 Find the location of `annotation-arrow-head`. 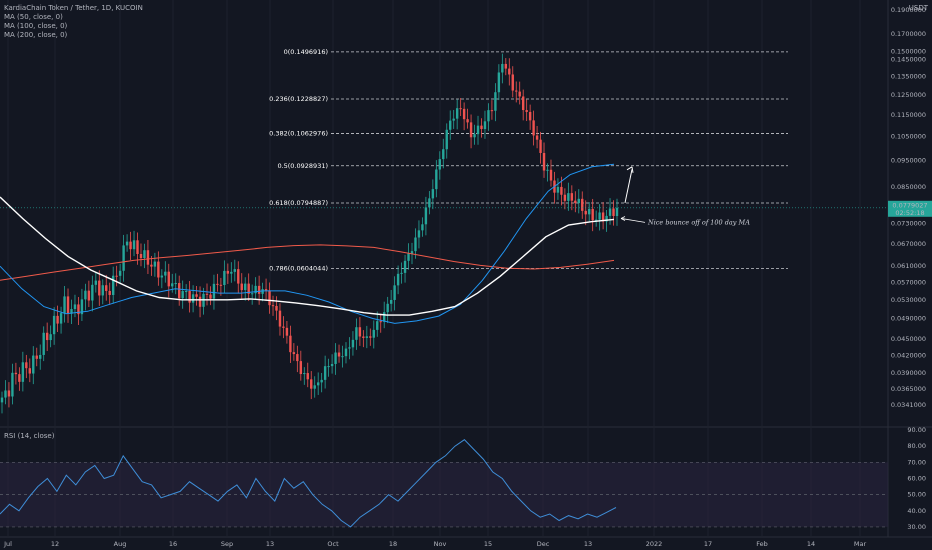

annotation-arrow-head is located at coordinates (623, 218).